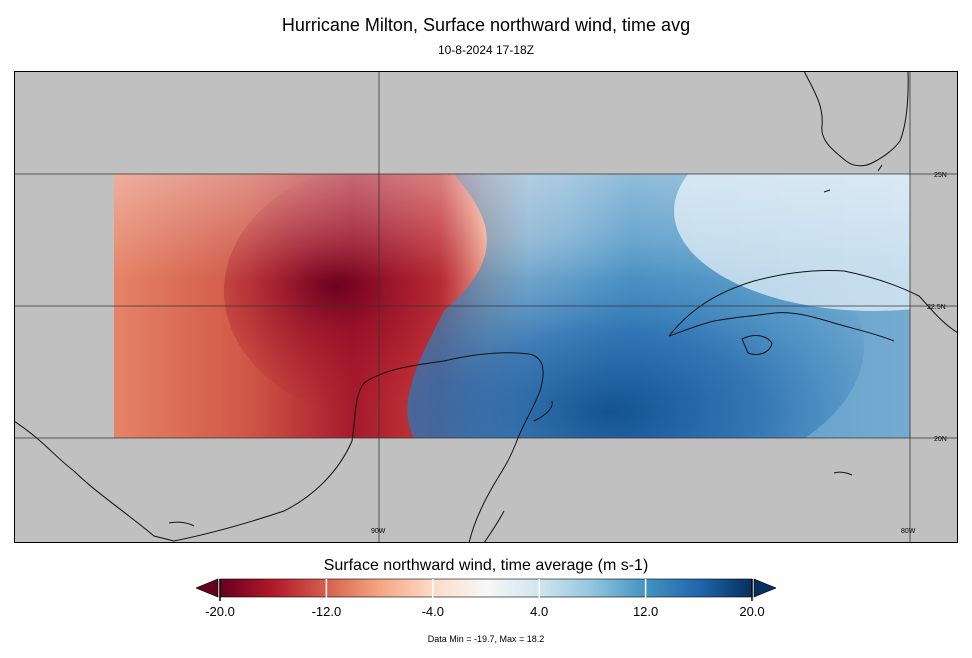  I want to click on colorbar-tick-label: -20.0, so click(220, 611).